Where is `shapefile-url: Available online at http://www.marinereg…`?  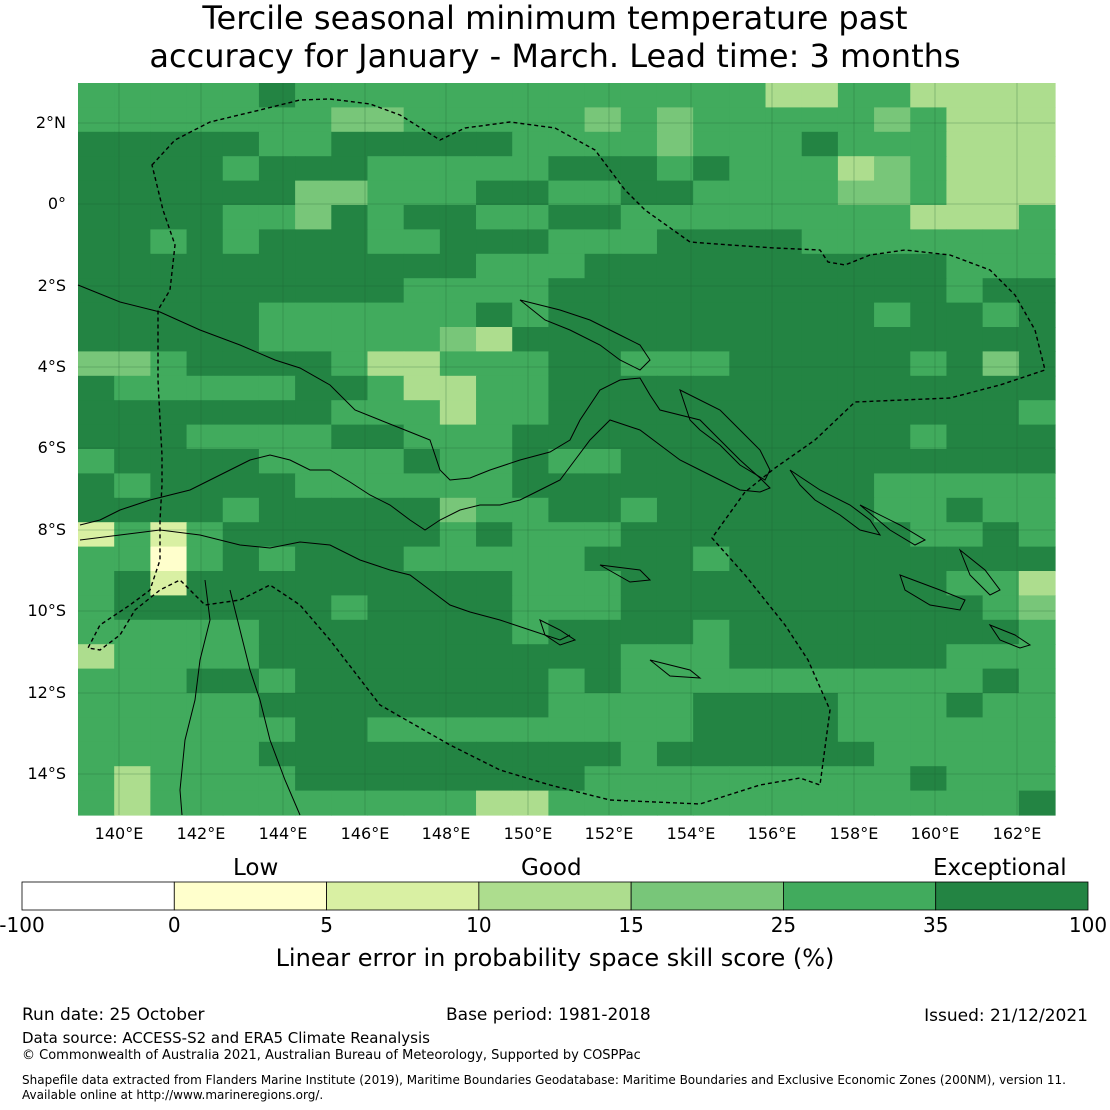
shapefile-url: Available online at http://www.marinereg… is located at coordinates (173, 1095).